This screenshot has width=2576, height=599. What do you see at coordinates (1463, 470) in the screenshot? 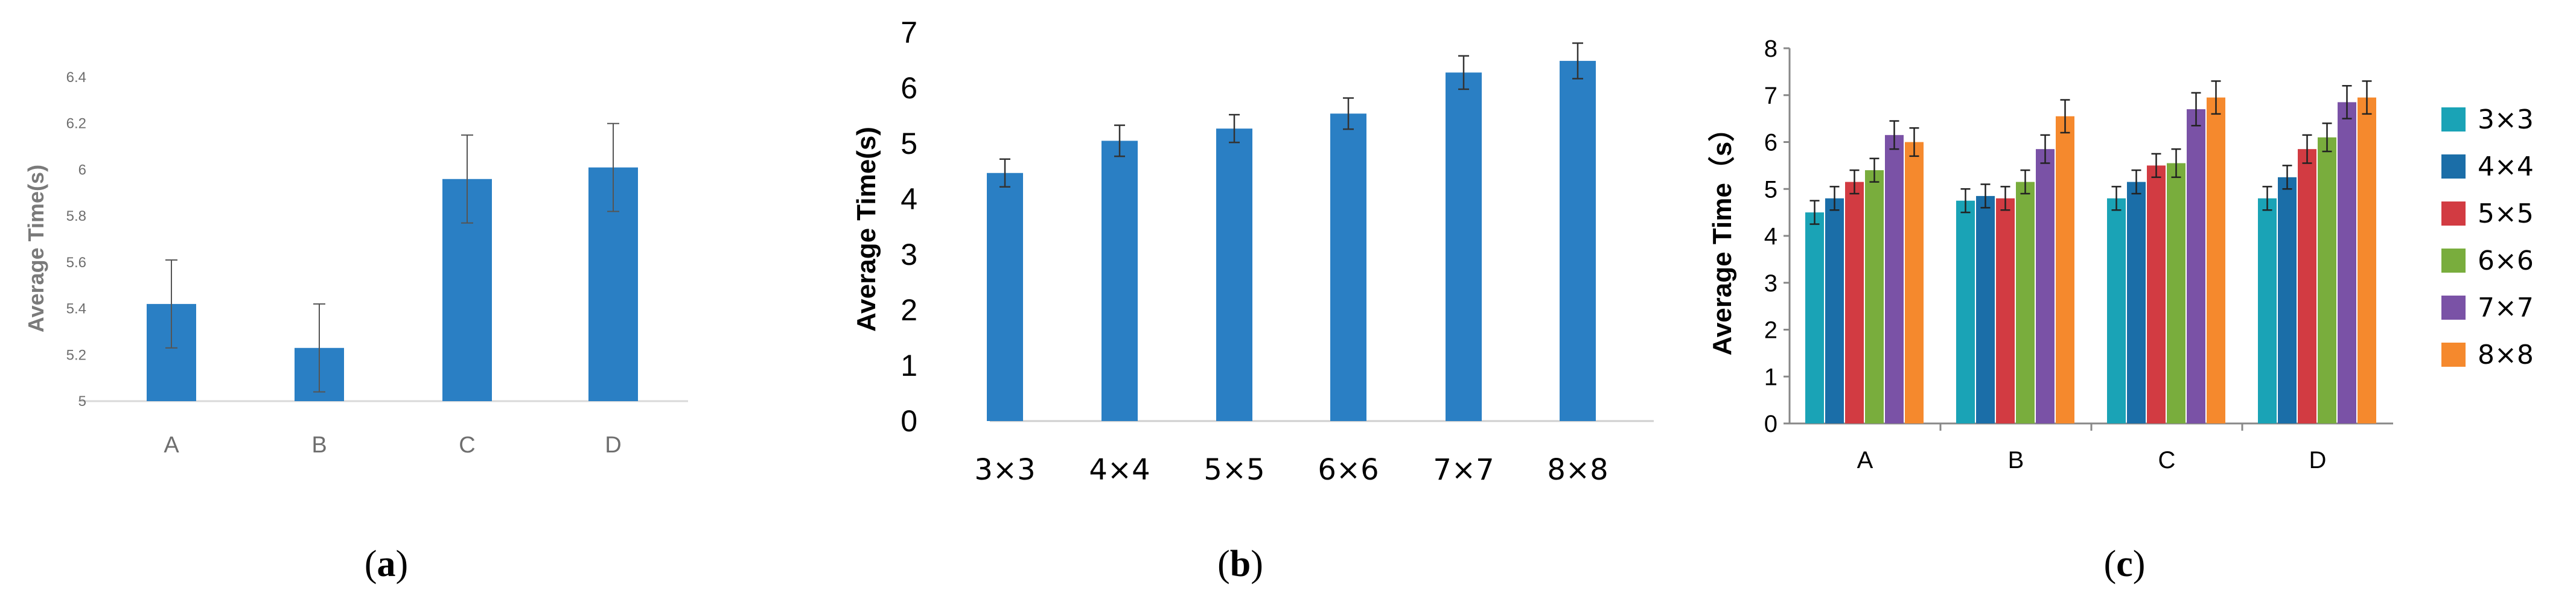
I see `chart-b-x-tick-label: 7×7` at bounding box center [1463, 470].